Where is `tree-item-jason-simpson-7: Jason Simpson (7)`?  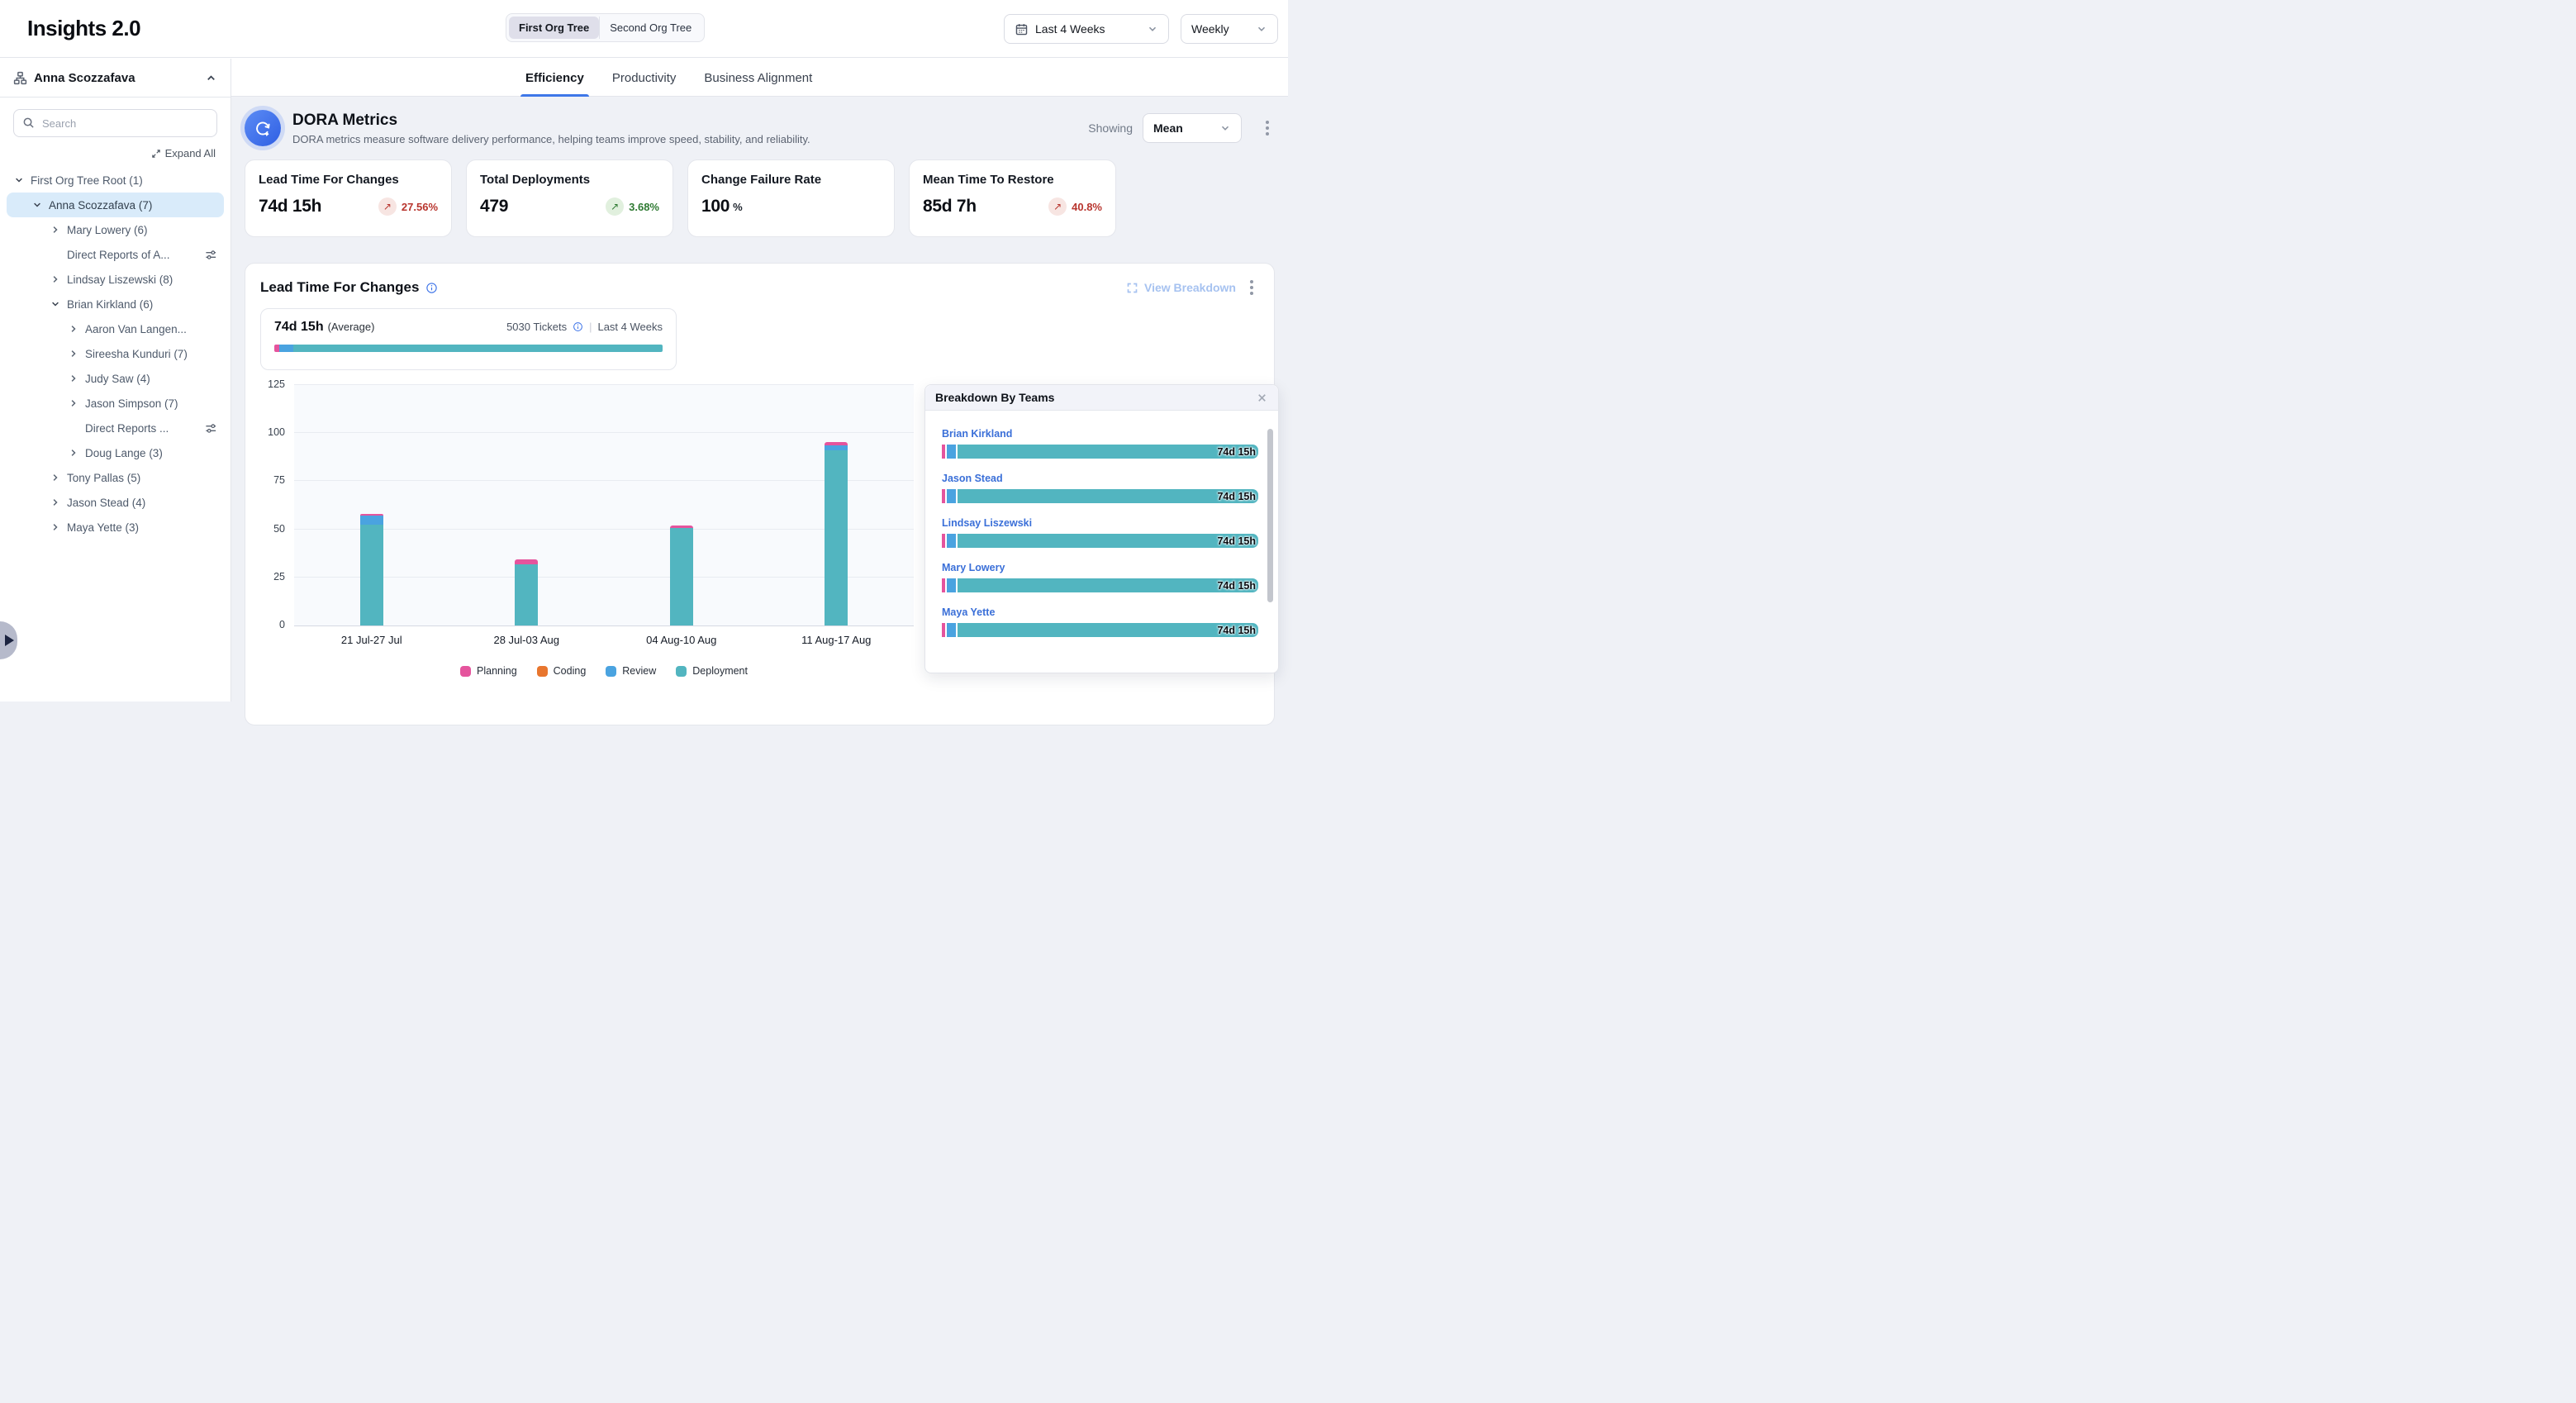
tree-item-jason-simpson-7: Jason Simpson (7) is located at coordinates (115, 403).